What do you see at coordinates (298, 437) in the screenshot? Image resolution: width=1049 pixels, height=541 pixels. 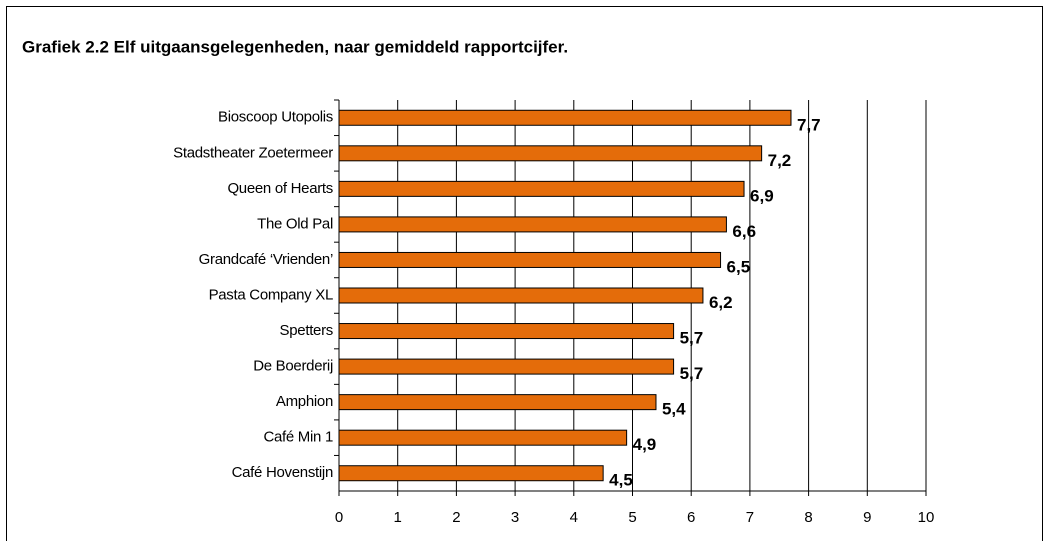 I see `y-tick-label: Café Min 1` at bounding box center [298, 437].